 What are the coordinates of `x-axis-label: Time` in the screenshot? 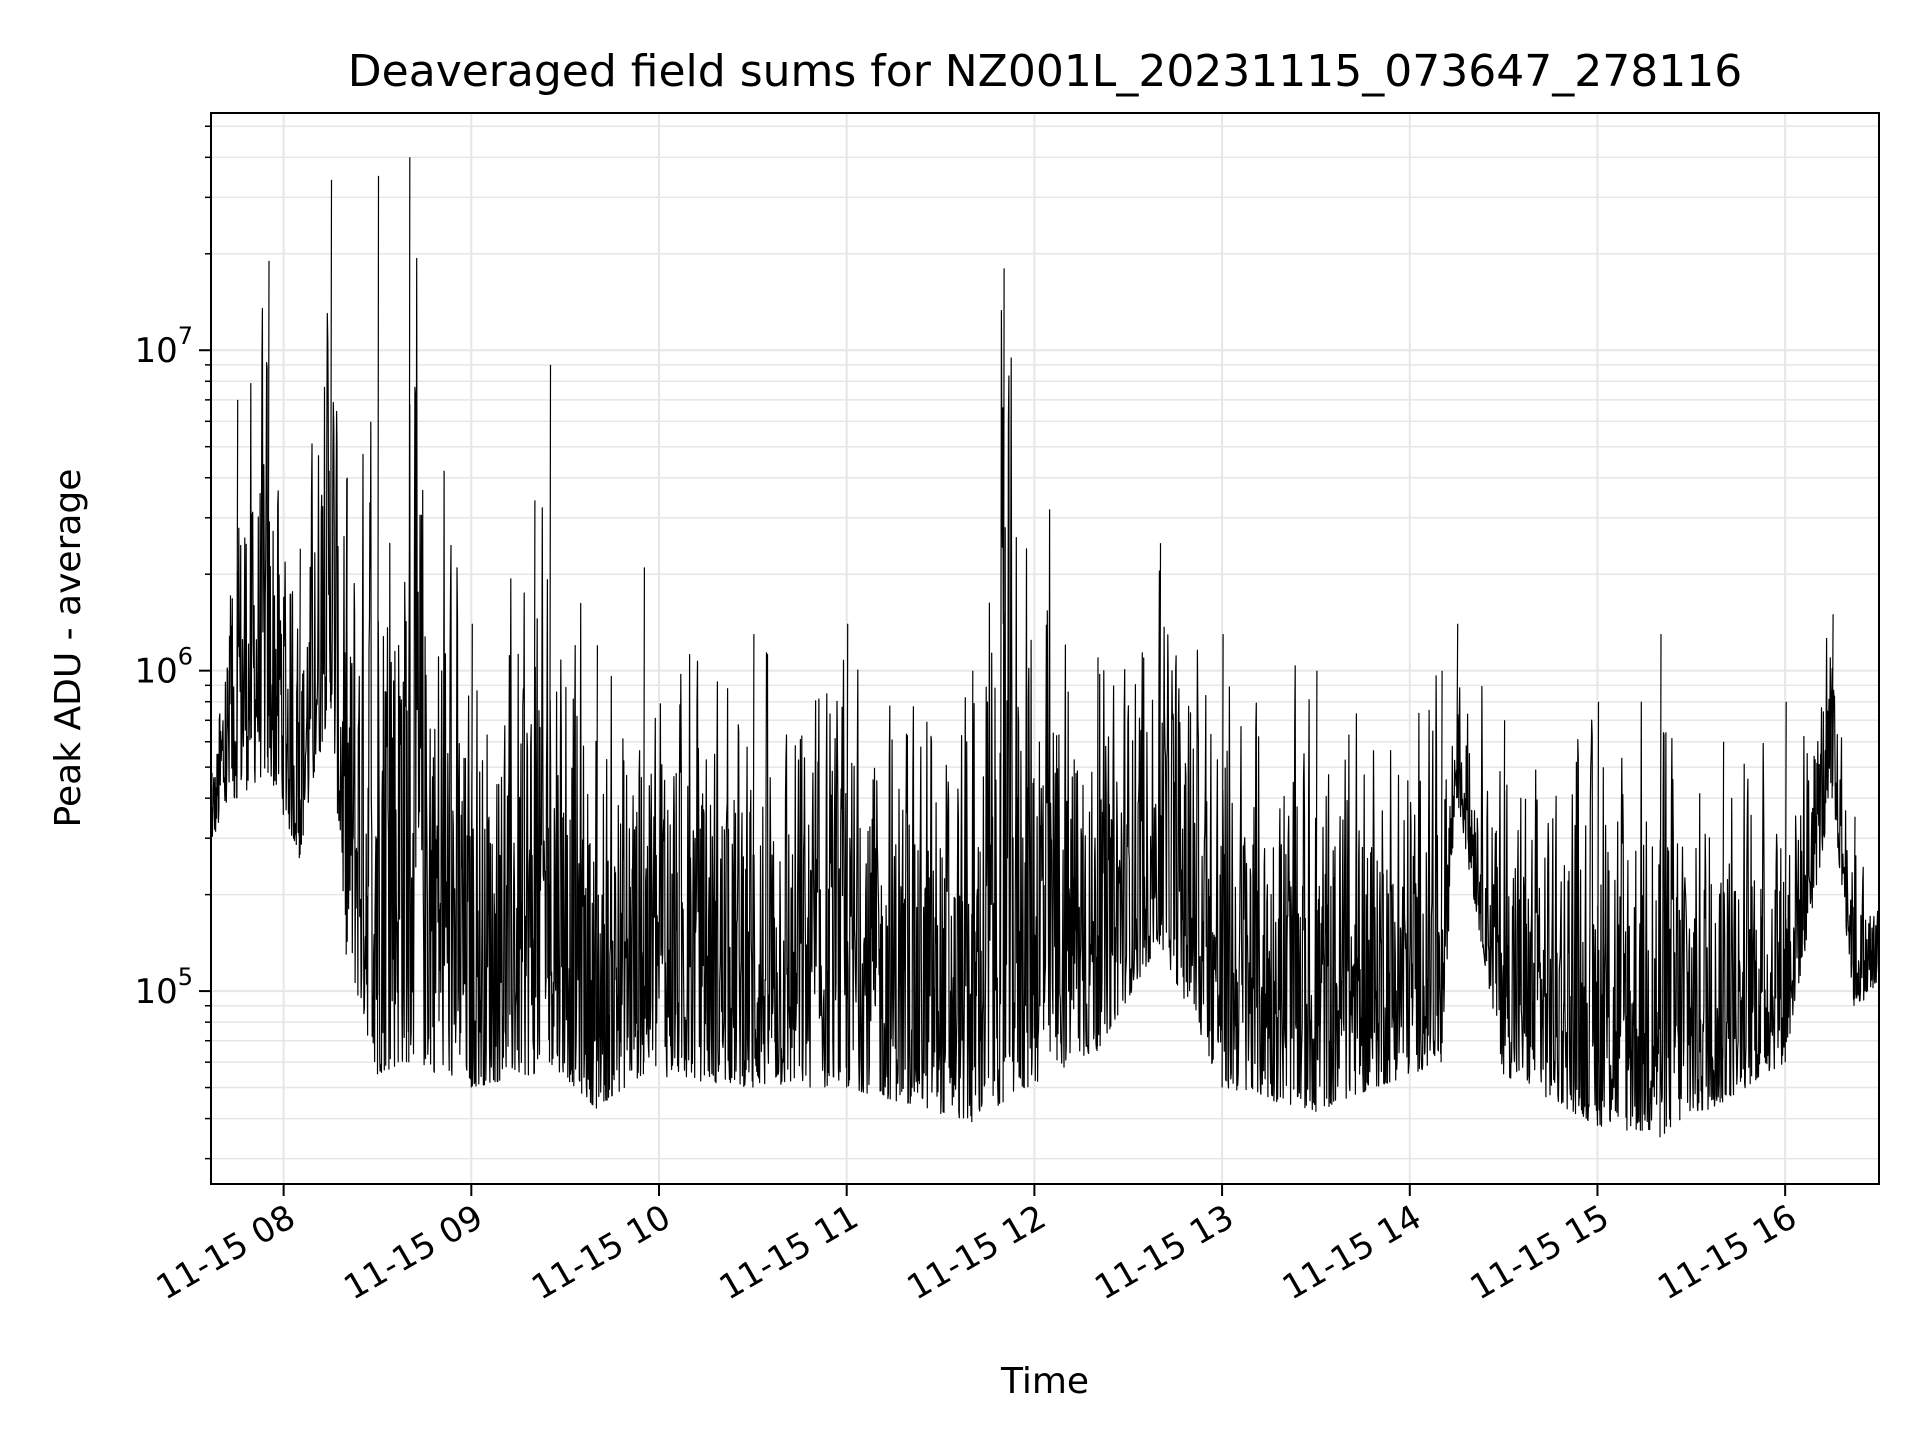 It's located at (1044, 1381).